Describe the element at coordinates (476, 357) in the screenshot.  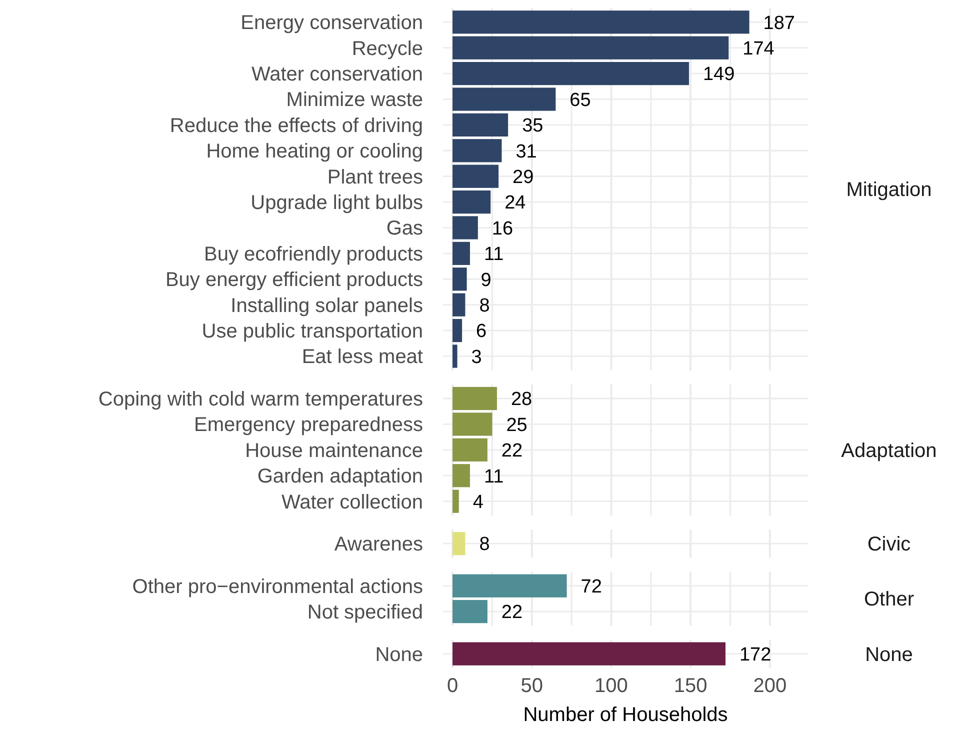
I see `data-label: 3` at that location.